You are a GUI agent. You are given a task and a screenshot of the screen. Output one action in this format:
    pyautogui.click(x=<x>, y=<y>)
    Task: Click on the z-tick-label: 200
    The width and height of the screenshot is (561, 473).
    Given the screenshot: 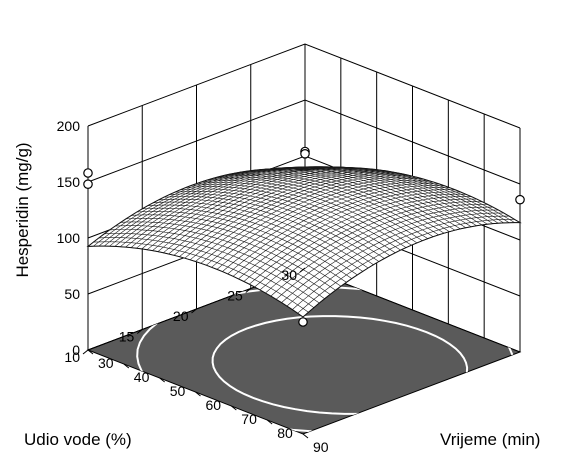 What is the action you would take?
    pyautogui.click(x=69, y=126)
    